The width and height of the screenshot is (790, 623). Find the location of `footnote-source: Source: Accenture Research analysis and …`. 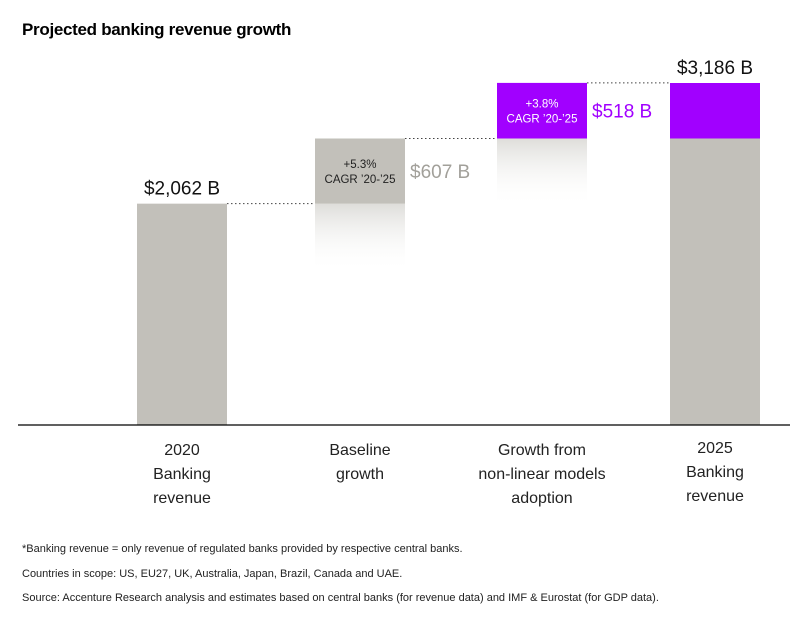

footnote-source: Source: Accenture Research analysis and … is located at coordinates (340, 598).